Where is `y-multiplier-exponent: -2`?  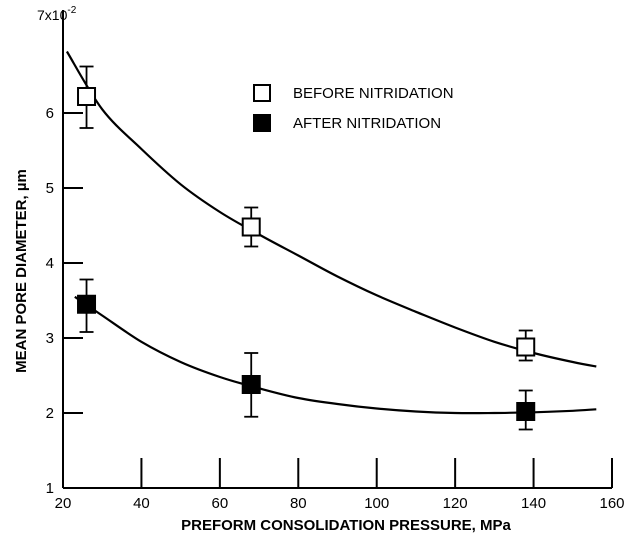
y-multiplier-exponent: -2 is located at coordinates (71, 10).